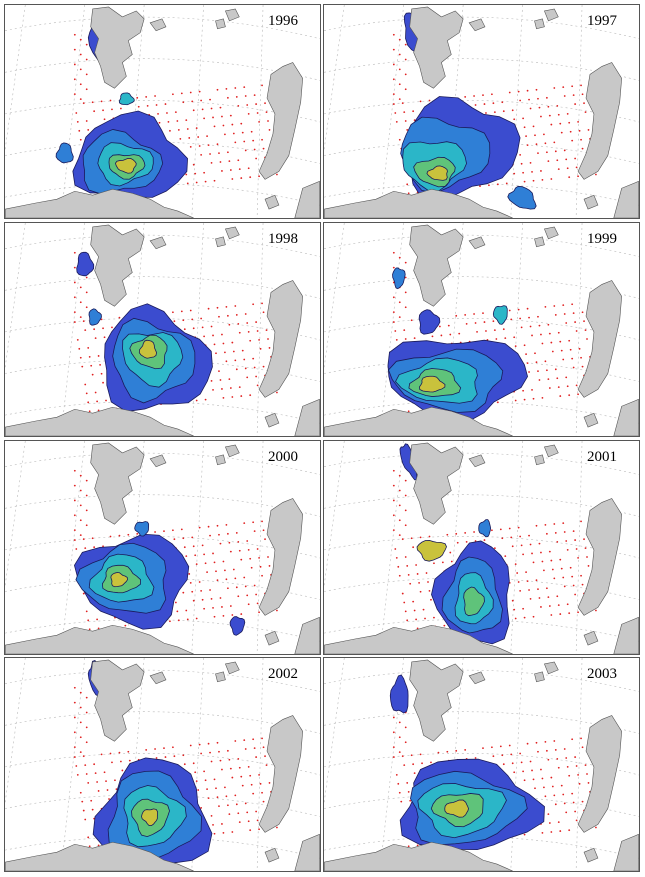  What do you see at coordinates (162, 329) in the screenshot?
I see `map-panel-1998: 1998` at bounding box center [162, 329].